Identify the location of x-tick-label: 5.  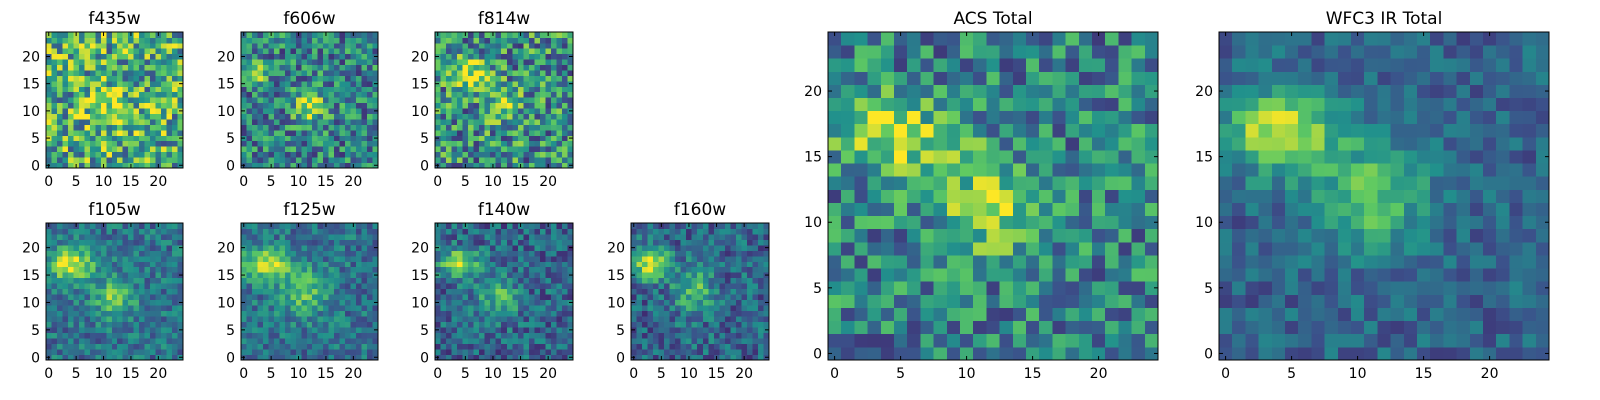
(76, 374).